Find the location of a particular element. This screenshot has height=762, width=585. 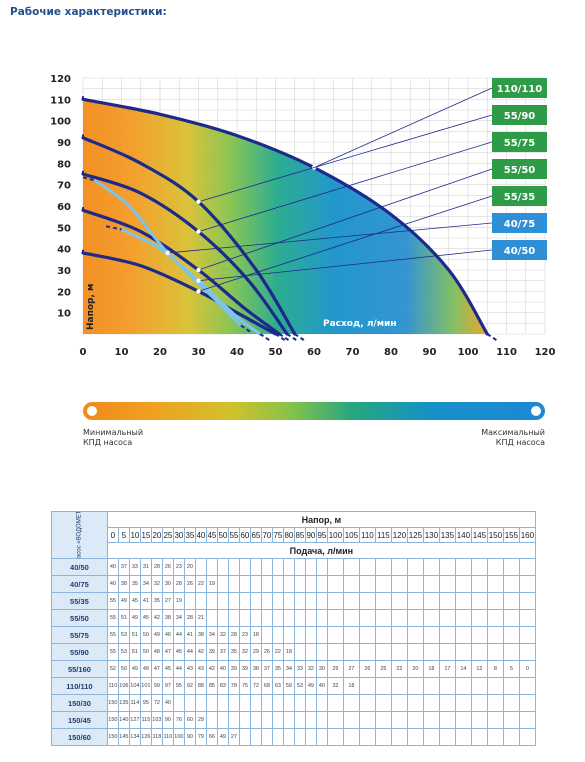

series-label: 55/90 is located at coordinates (520, 116).